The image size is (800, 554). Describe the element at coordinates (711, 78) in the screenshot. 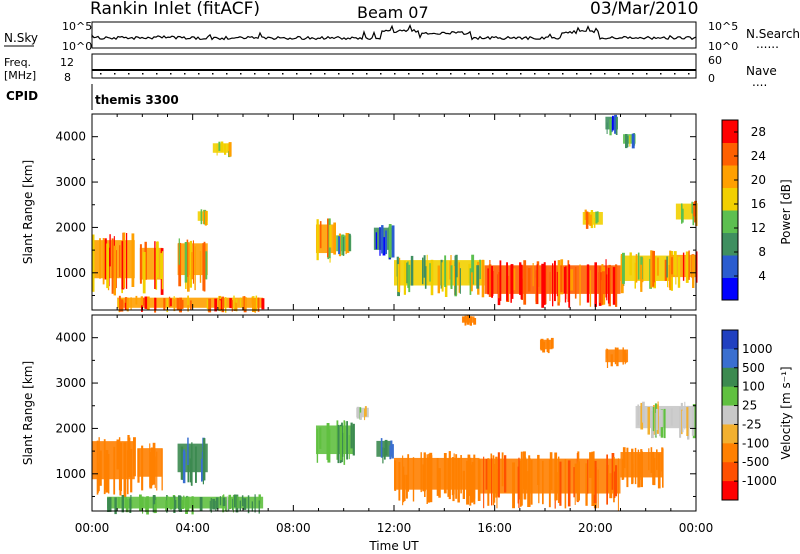

I see `nave-tick-0: 0` at that location.